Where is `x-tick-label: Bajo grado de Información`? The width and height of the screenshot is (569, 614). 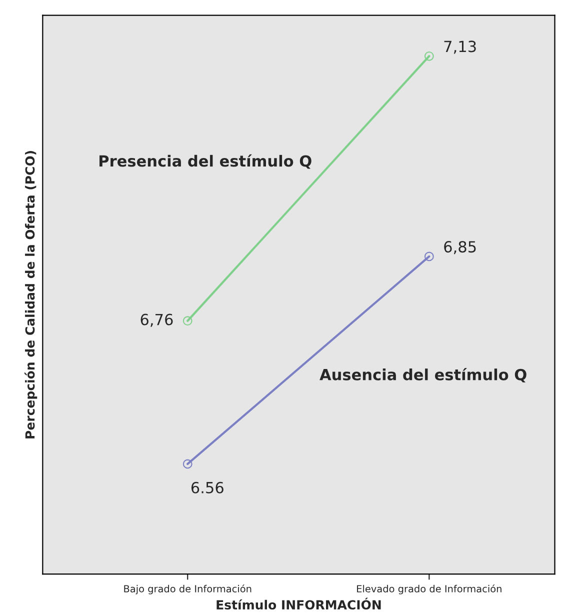 x-tick-label: Bajo grado de Información is located at coordinates (188, 589).